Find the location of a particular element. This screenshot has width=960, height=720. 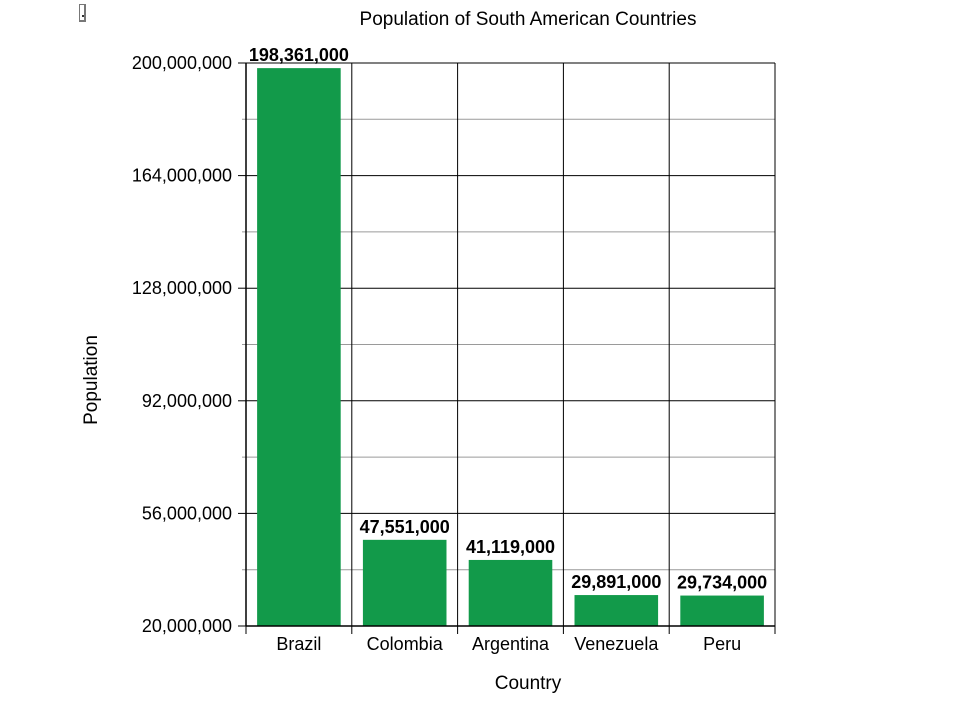

y-tick-label: 56,000,000 is located at coordinates (187, 513).